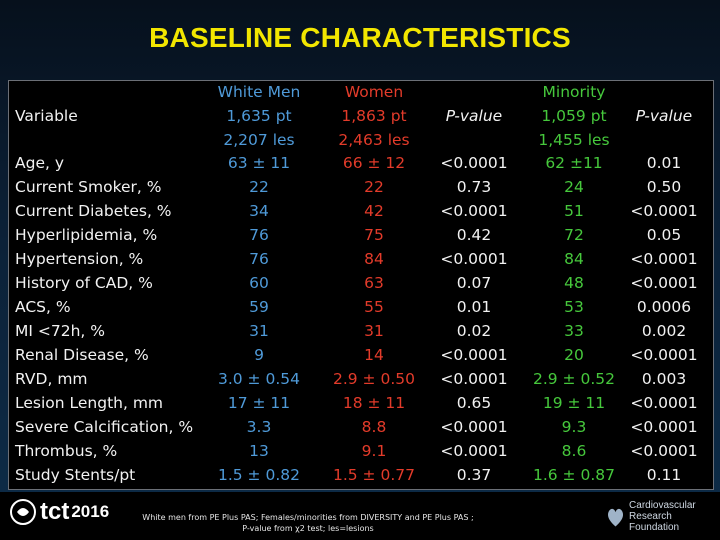  What do you see at coordinates (60, 331) in the screenshot?
I see `row-label: MI <72h, %` at bounding box center [60, 331].